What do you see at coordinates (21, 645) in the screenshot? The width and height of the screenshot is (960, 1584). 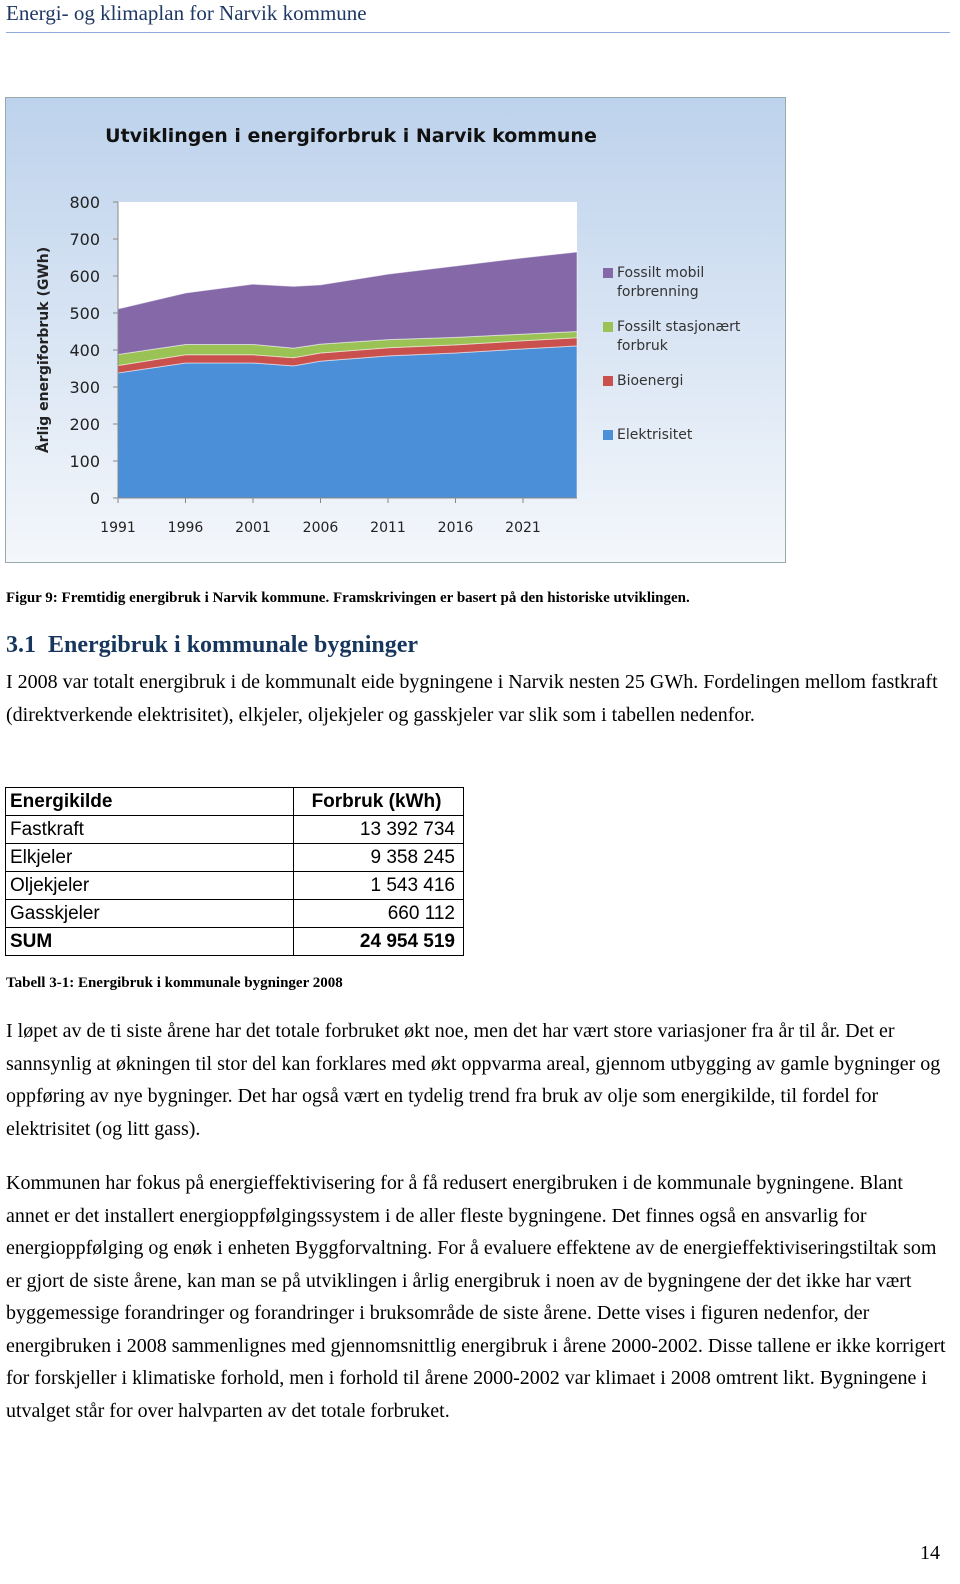 I see `section-number: 3.1` at bounding box center [21, 645].